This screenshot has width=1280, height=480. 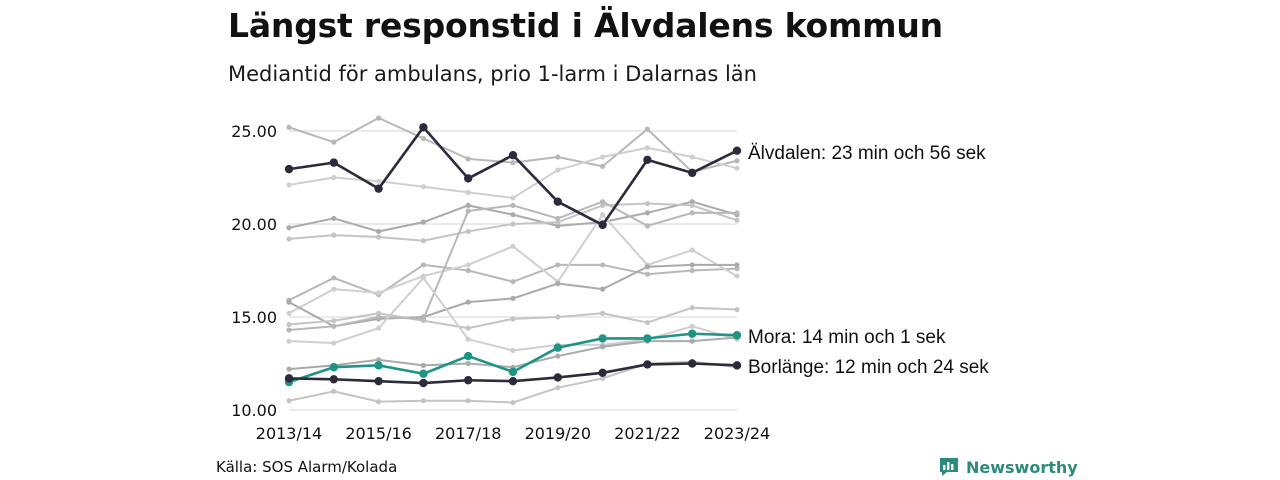 I want to click on series-callout-label: Älvdalen: 23 min och 56 sek, so click(x=867, y=153).